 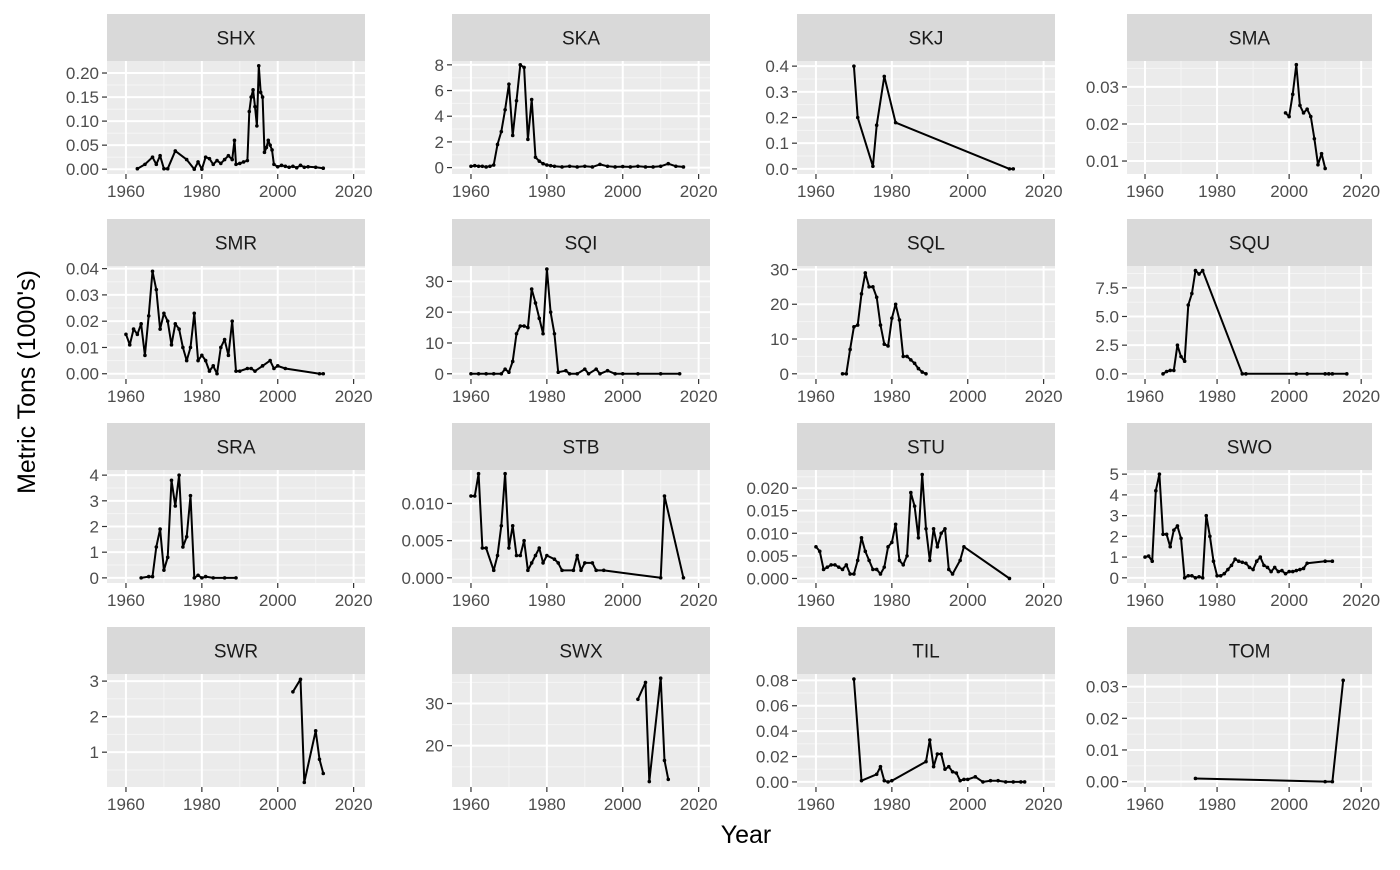 What do you see at coordinates (913, 526) in the screenshot?
I see `series-line-stu` at bounding box center [913, 526].